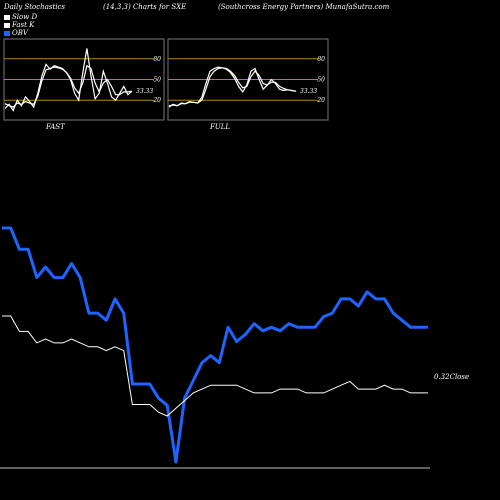 The height and width of the screenshot is (500, 500). I want to click on full-tick-label-80: 80, so click(321, 59).